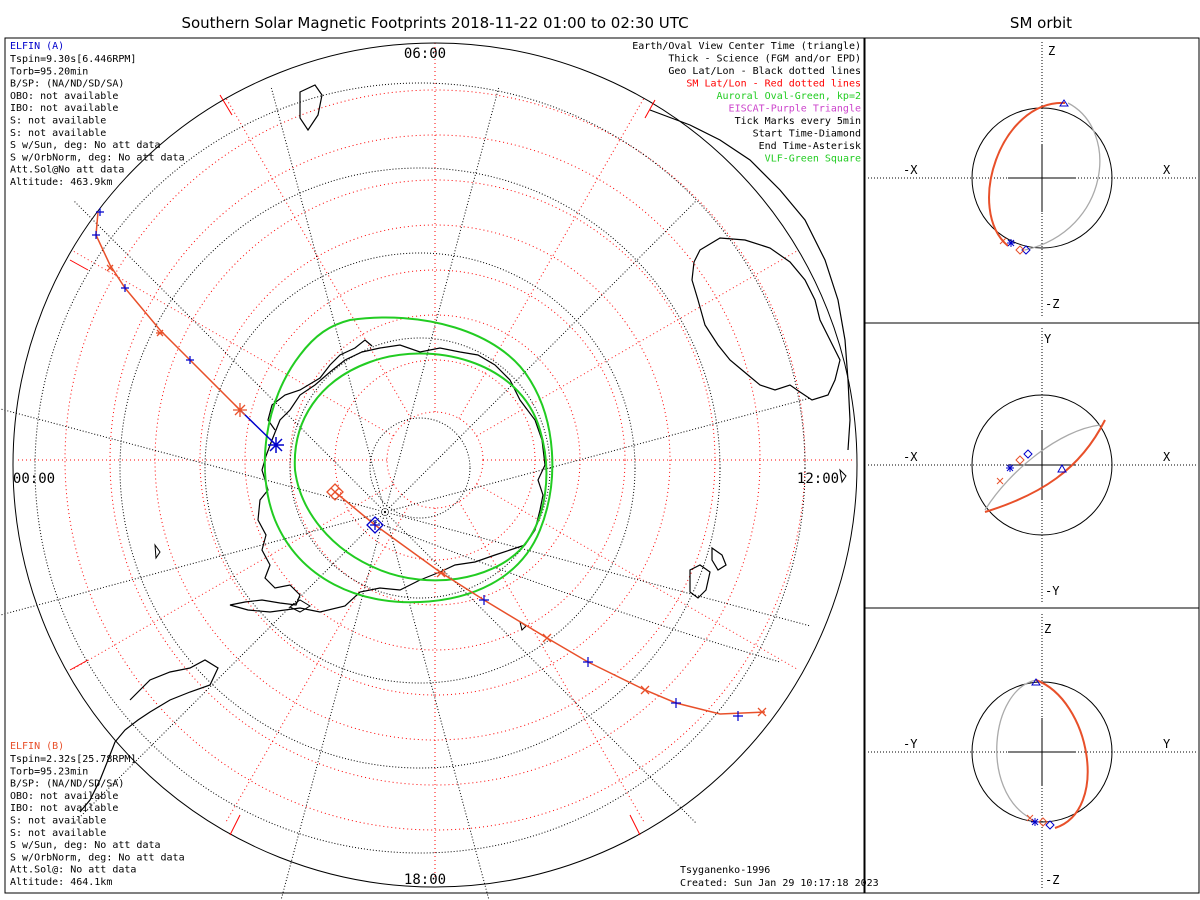 The width and height of the screenshot is (1200, 900). Describe the element at coordinates (67, 84) in the screenshot. I see `elfin-a-info-line: B/SP: (NA/ND/SD/SA)` at that location.